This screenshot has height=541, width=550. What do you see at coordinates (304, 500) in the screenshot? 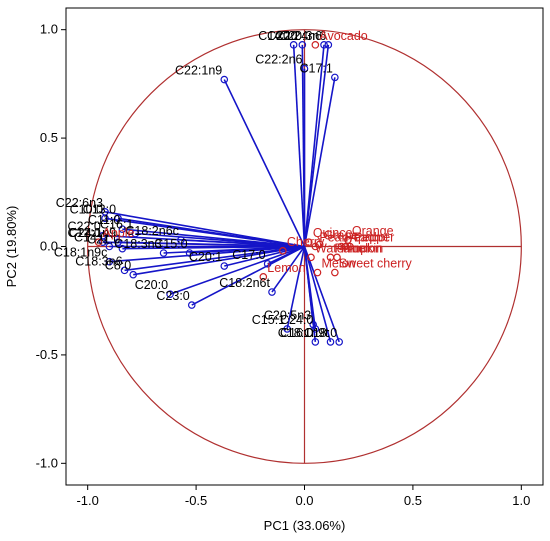
I see `x-tick-label: 0.0` at bounding box center [304, 500].